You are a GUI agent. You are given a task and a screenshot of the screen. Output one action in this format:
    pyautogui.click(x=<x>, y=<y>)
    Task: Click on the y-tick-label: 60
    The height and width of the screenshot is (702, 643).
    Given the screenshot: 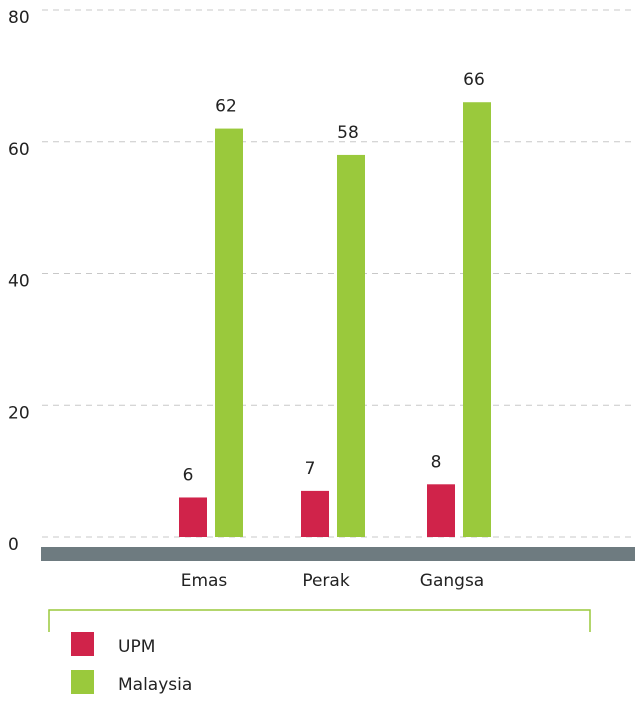 What is the action you would take?
    pyautogui.click(x=19, y=150)
    